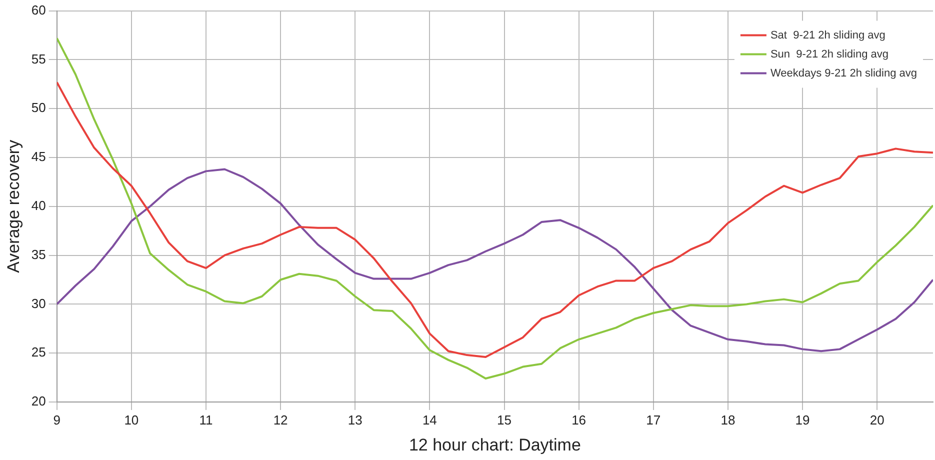  What do you see at coordinates (653, 420) in the screenshot?
I see `x-tick-label: 17` at bounding box center [653, 420].